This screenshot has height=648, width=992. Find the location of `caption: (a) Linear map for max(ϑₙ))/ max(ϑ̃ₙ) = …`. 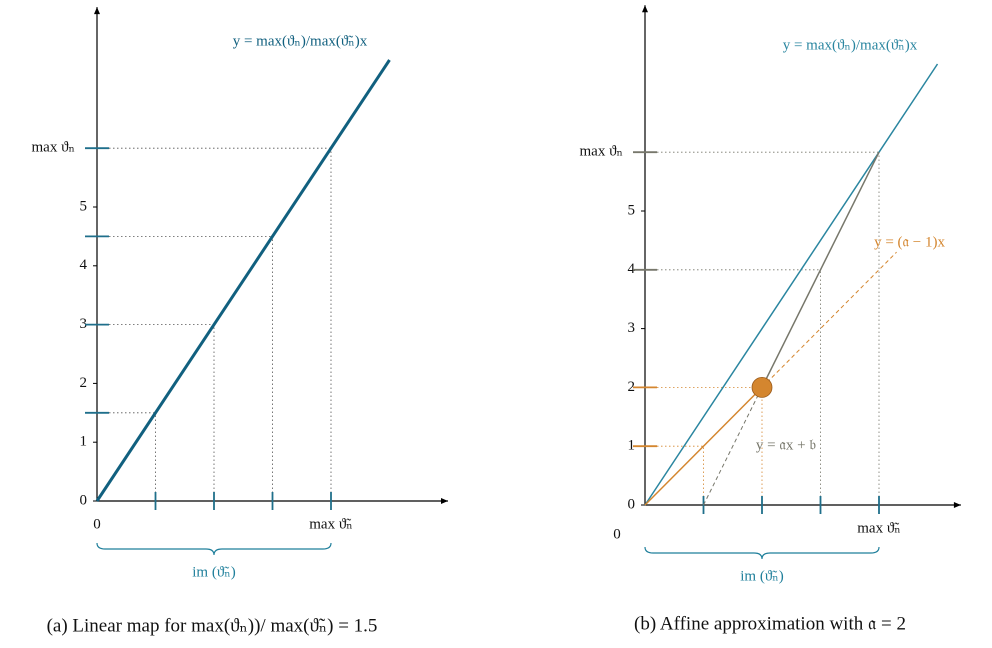

caption: (a) Linear map for max(ϑₙ))/ max(ϑ̃ₙ) = … is located at coordinates (212, 625).